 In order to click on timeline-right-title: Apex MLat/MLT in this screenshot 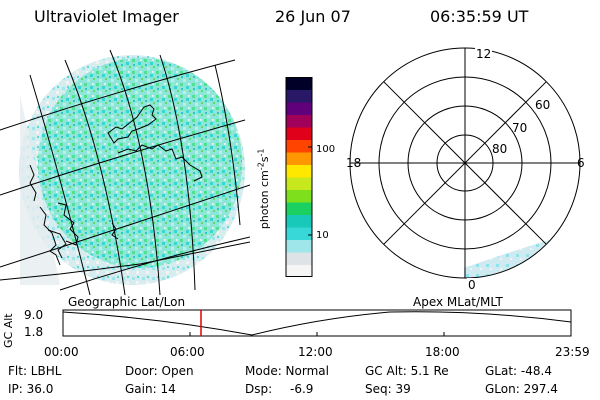, I will do `click(458, 302)`.